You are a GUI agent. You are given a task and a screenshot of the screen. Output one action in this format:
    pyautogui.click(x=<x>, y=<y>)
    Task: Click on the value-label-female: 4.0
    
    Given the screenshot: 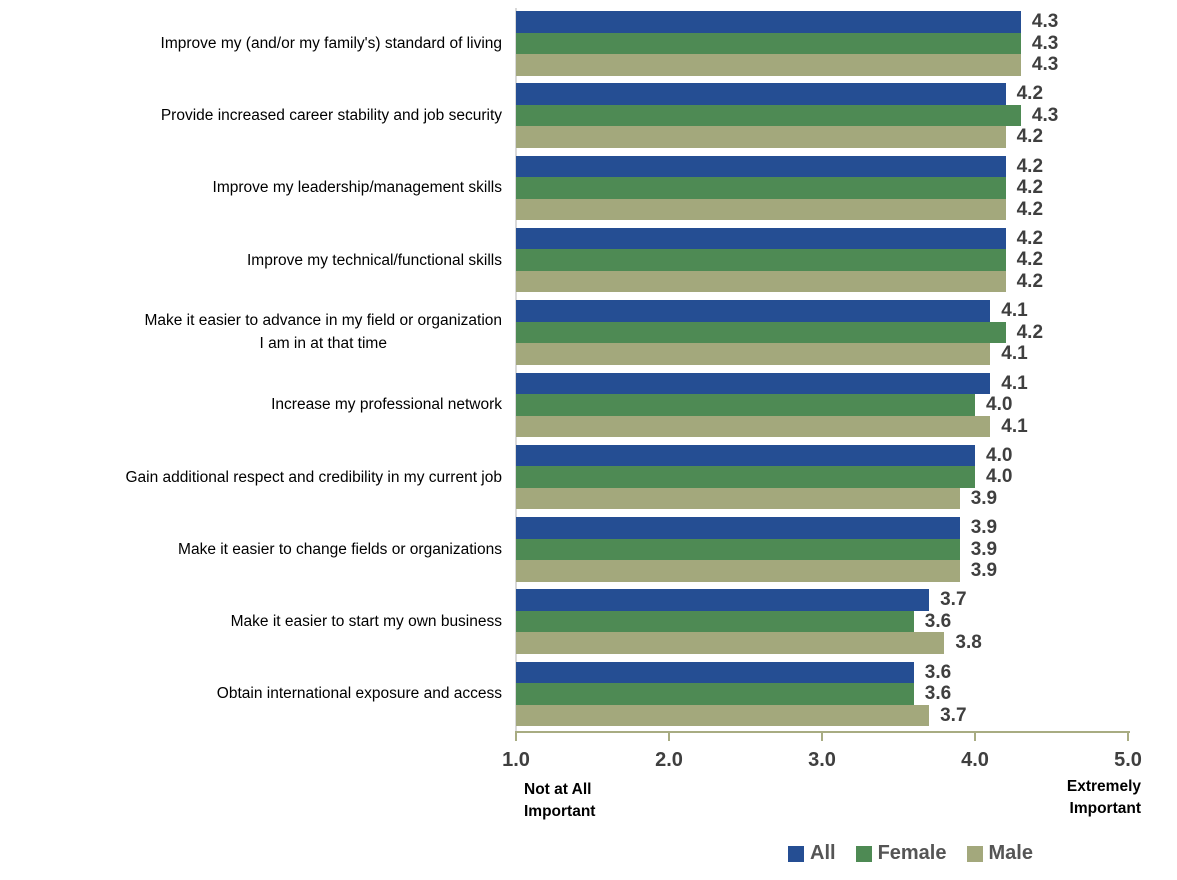 What is the action you would take?
    pyautogui.click(x=999, y=404)
    